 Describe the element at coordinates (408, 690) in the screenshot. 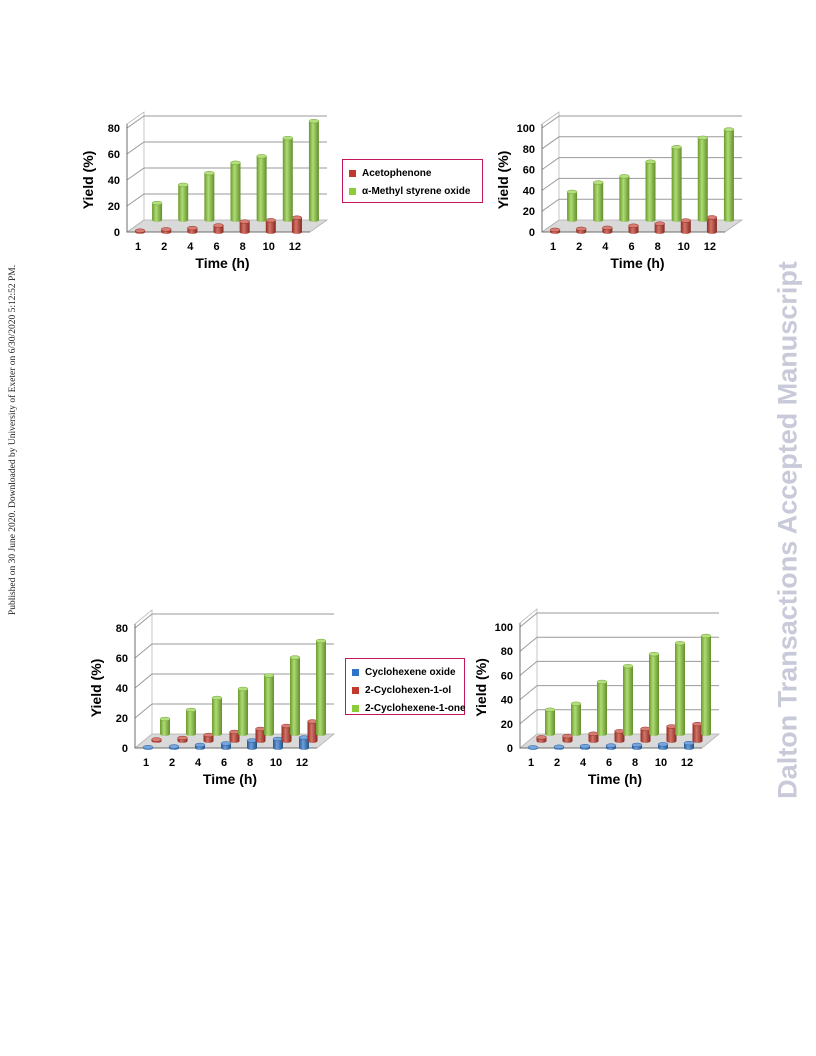

I see `legend-label: 2-Cyclohexen-1-ol` at that location.